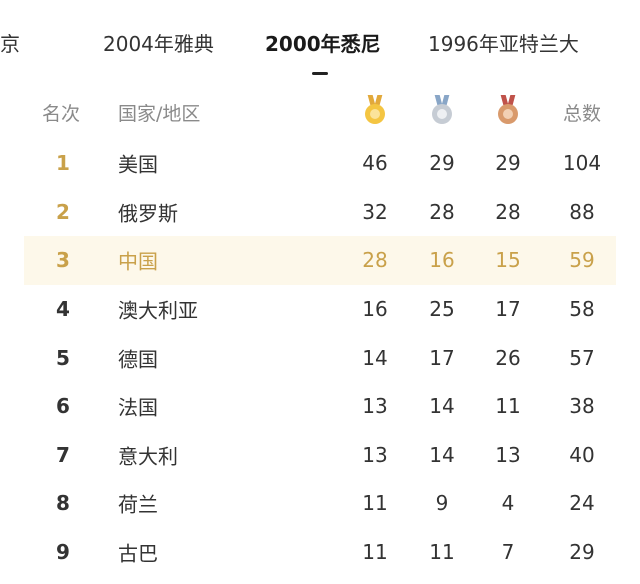 The height and width of the screenshot is (584, 640). I want to click on row-country: 荷兰, so click(138, 504).